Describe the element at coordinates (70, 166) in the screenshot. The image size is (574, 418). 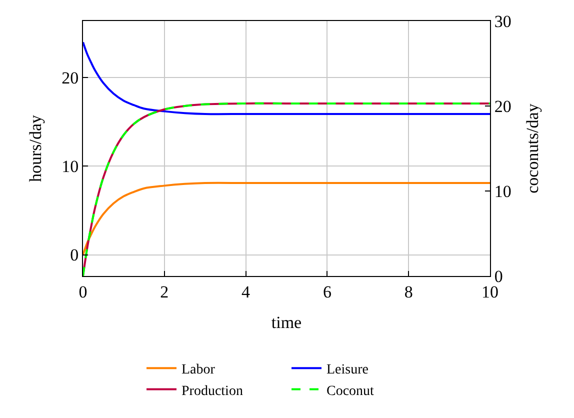
I see `y-tick-label: 10` at that location.